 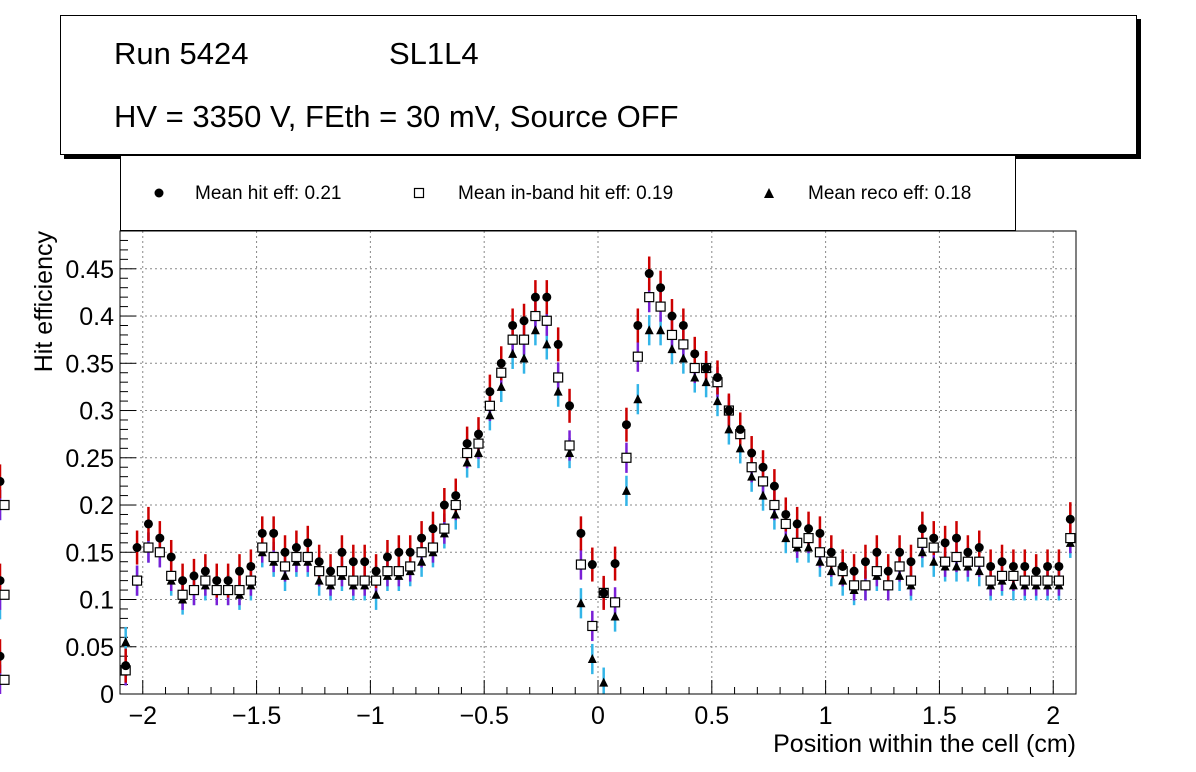 I want to click on x-tick-label: −1.5, so click(x=256, y=716).